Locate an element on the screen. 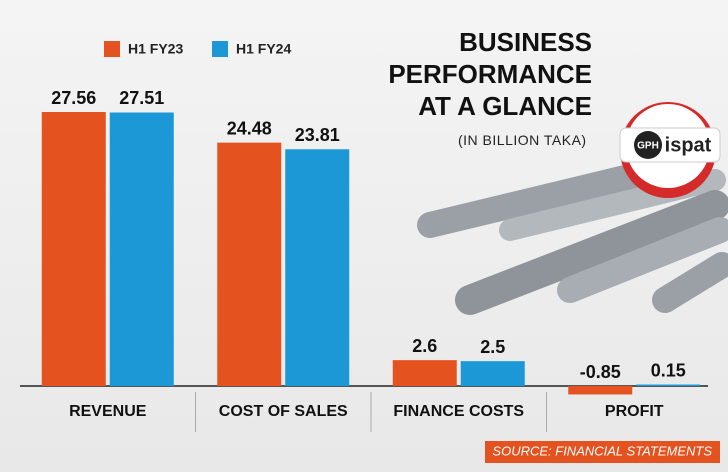  data-label: 27.51 is located at coordinates (141, 98).